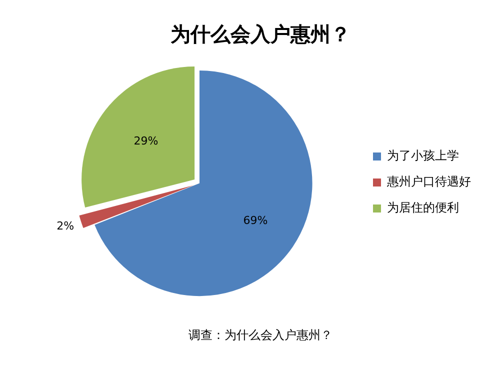 This screenshot has height=365, width=501. I want to click on data-label: 69%, so click(255, 221).